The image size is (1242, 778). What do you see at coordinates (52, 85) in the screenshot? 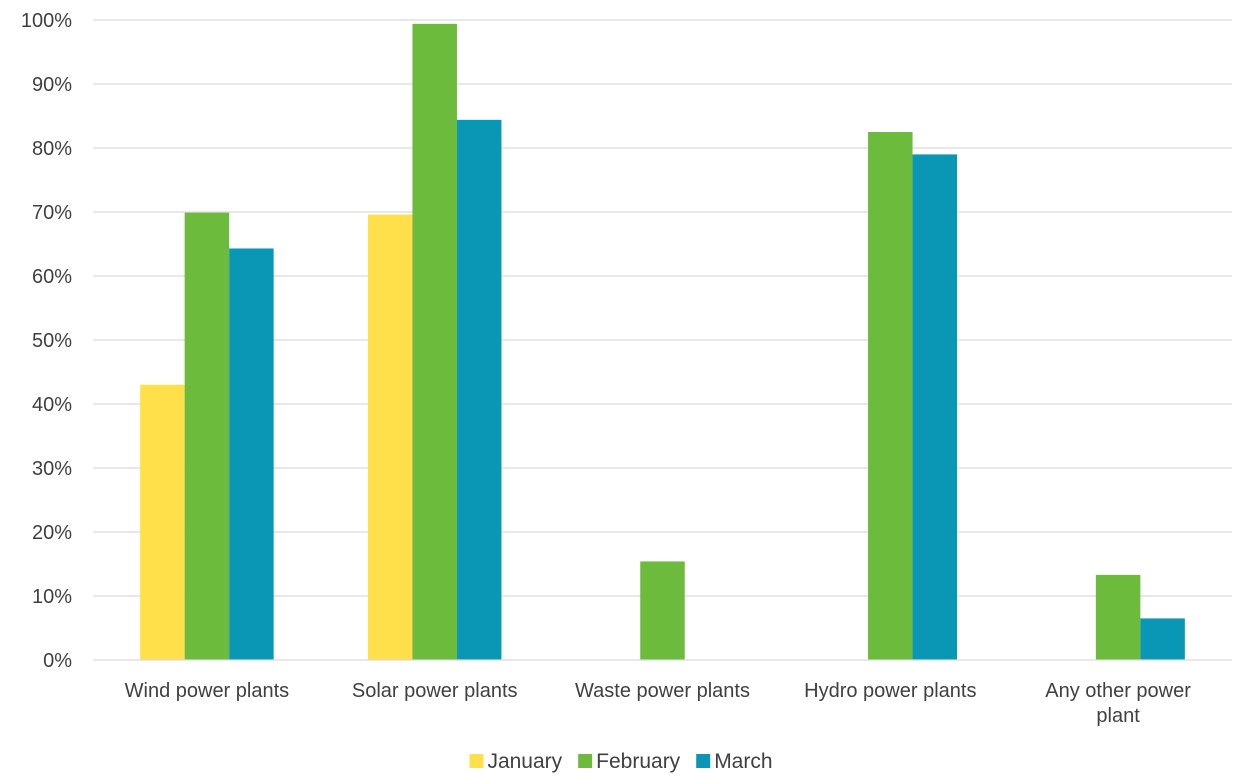
I see `y-tick-label: 90%` at bounding box center [52, 85].